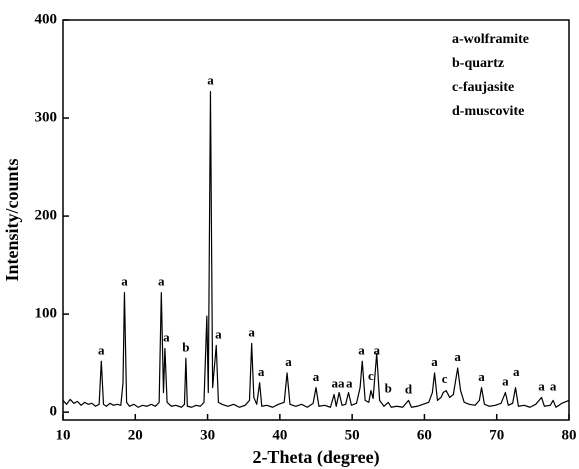 Image resolution: width=579 pixels, height=469 pixels. I want to click on x-tick-label: 70, so click(496, 435).